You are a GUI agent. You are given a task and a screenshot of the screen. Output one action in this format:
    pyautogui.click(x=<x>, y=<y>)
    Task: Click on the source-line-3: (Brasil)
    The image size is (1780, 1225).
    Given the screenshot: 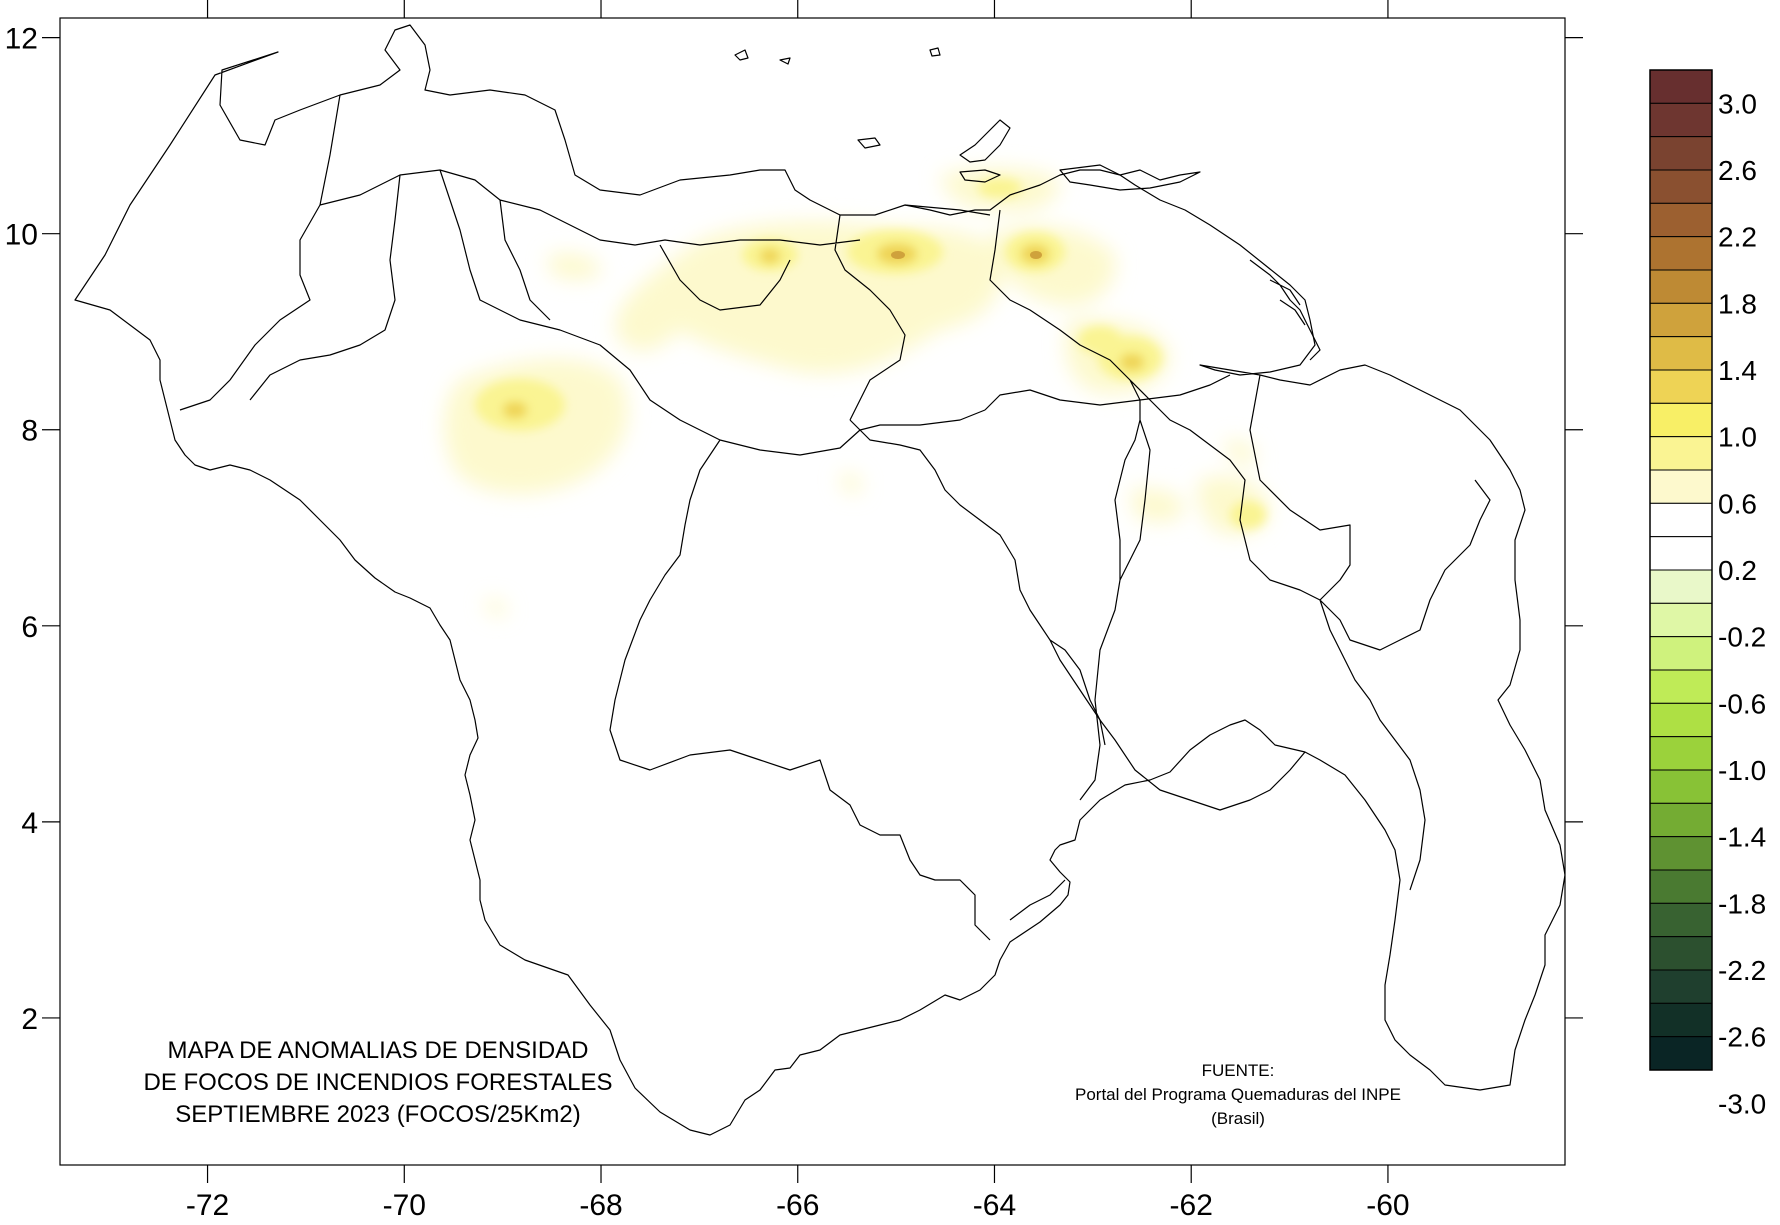 What is the action you would take?
    pyautogui.click(x=1238, y=1118)
    